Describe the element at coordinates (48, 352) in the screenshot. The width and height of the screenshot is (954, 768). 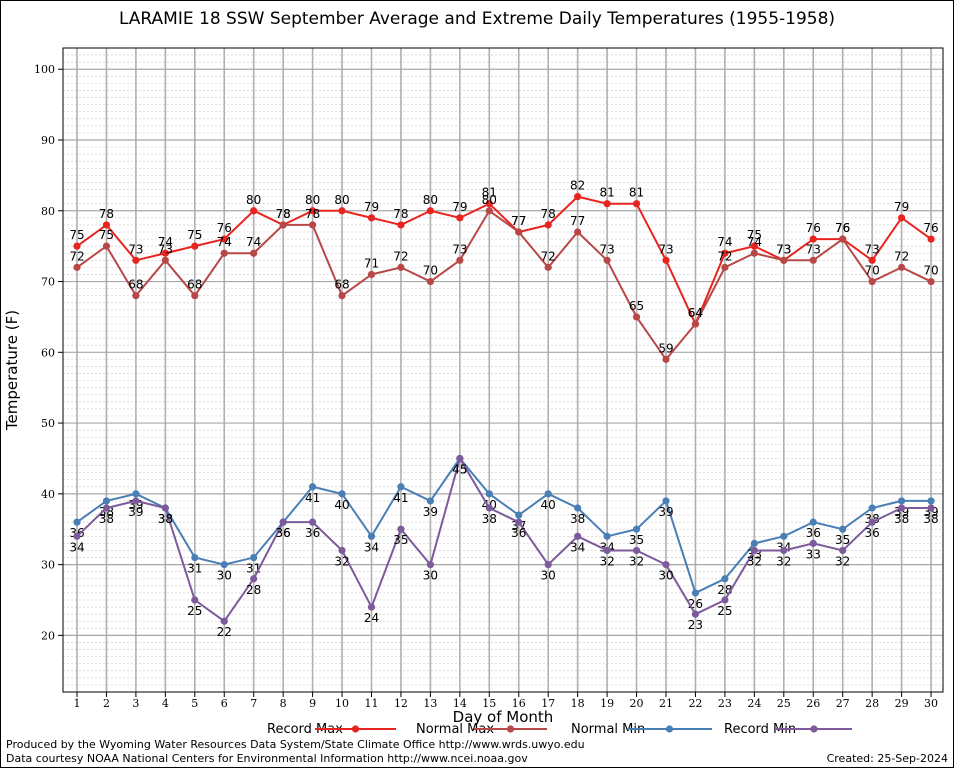
I see `y-tick-label: 60` at that location.